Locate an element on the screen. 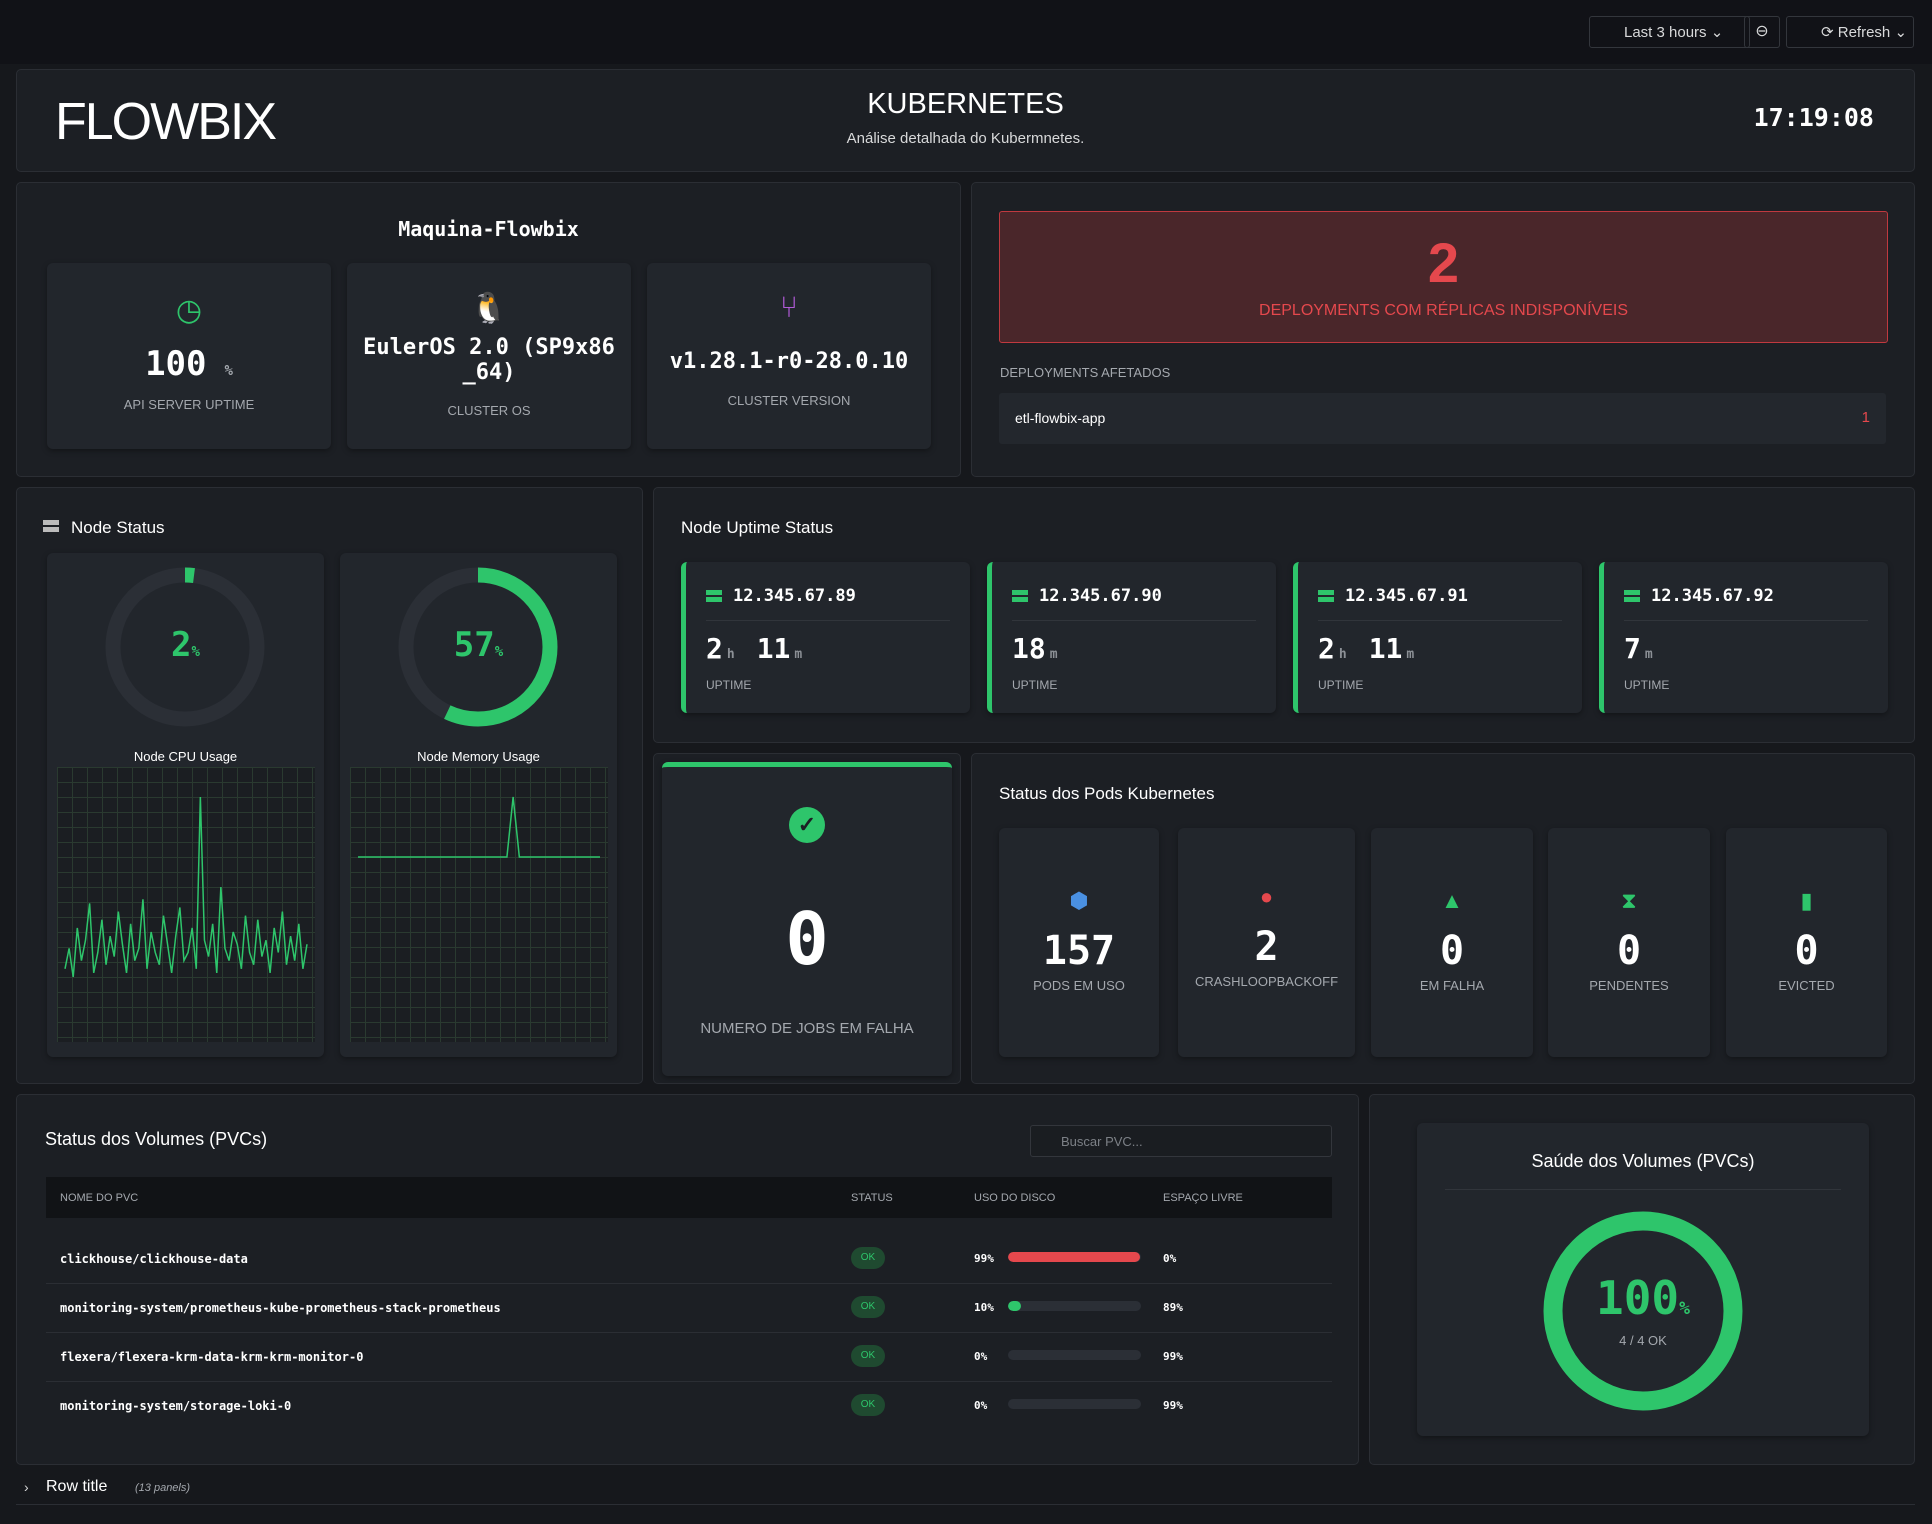 Image resolution: width=1932 pixels, height=1524 pixels. uptime-card: 12.345.67.92 7 m UPTIME is located at coordinates (1743, 637).